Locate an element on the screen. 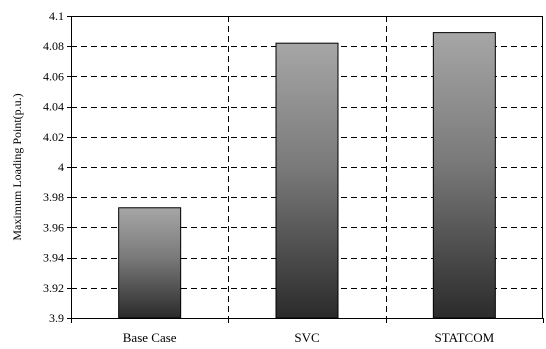 The width and height of the screenshot is (546, 349). bar-svc is located at coordinates (307, 180).